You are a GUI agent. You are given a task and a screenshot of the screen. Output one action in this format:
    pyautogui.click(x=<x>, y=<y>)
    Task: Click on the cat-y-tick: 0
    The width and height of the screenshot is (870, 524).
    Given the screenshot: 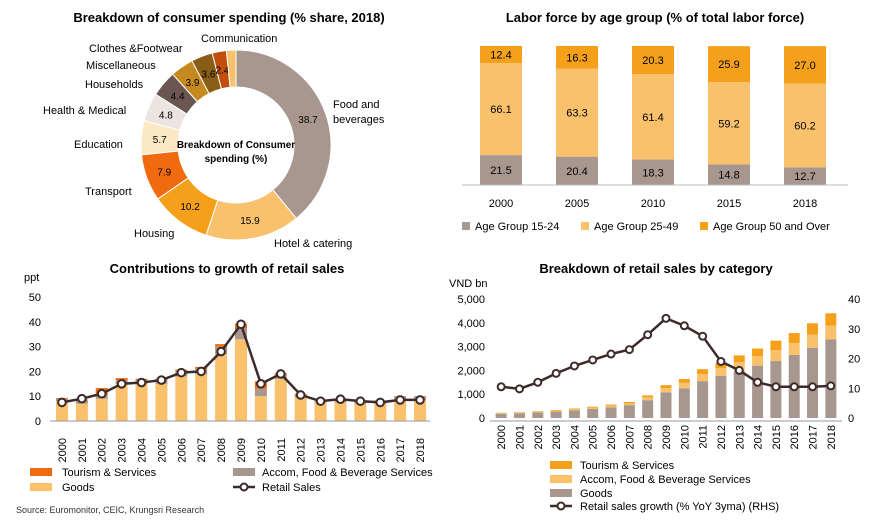 What is the action you would take?
    pyautogui.click(x=482, y=419)
    